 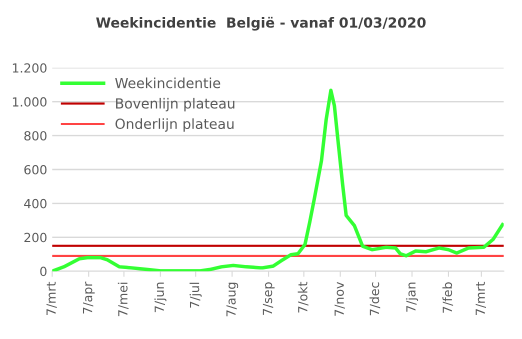 I want to click on x-tick-label: 7/jul, so click(x=196, y=295).